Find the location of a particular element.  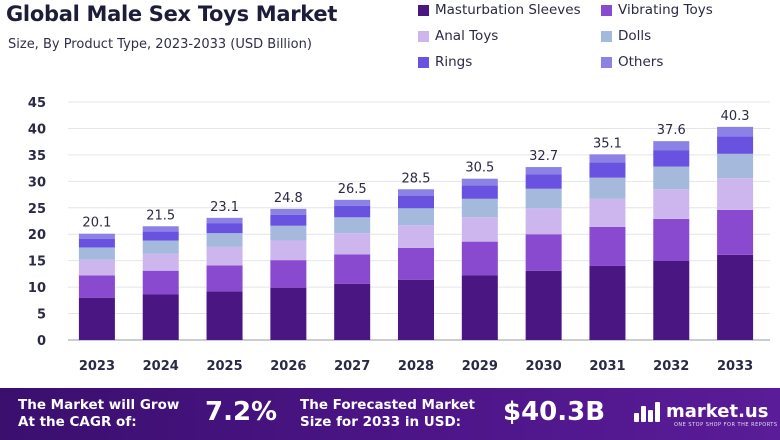

legend-item-others: Others is located at coordinates (632, 62).